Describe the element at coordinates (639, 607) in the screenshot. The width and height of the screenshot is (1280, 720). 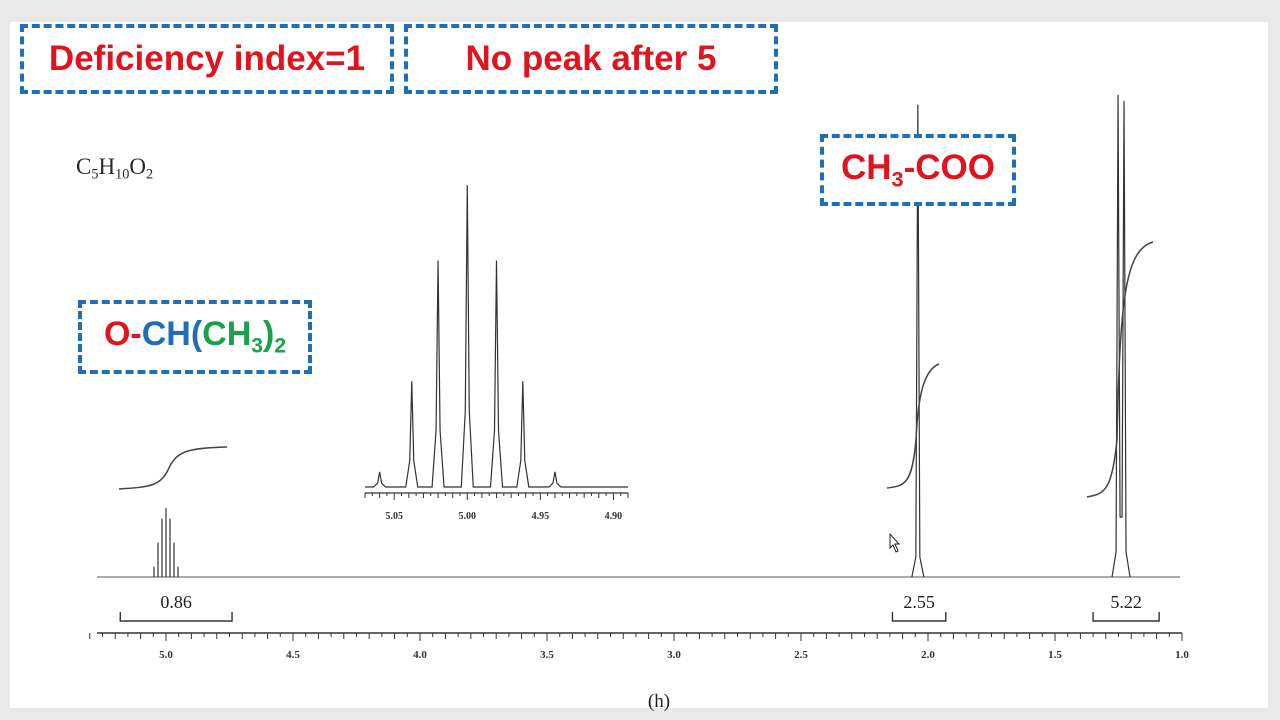
I see `integrals: 0.86 2.55 5.22` at that location.